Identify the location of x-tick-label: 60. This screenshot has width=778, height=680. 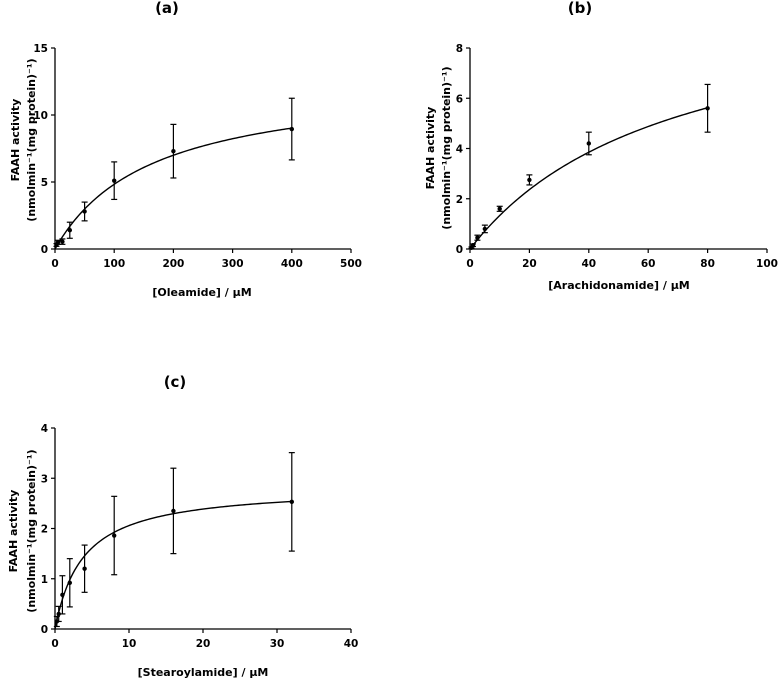
(648, 264).